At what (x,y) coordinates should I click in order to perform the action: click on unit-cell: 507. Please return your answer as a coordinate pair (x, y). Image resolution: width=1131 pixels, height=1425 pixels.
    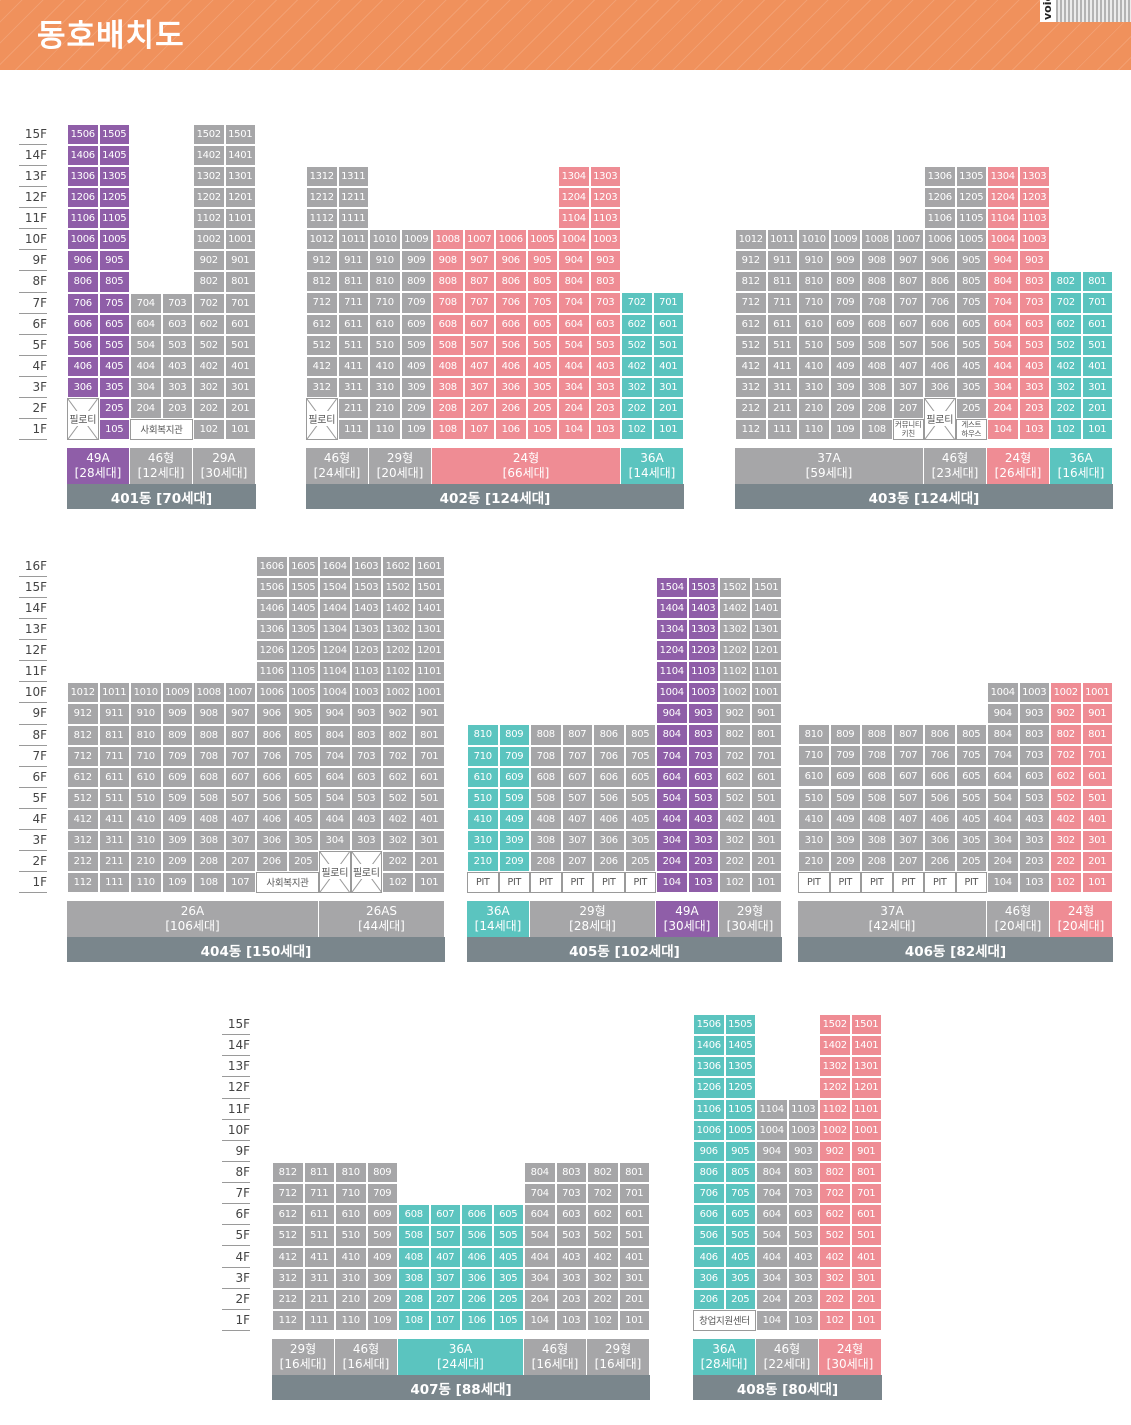
    Looking at the image, I should click on (908, 798).